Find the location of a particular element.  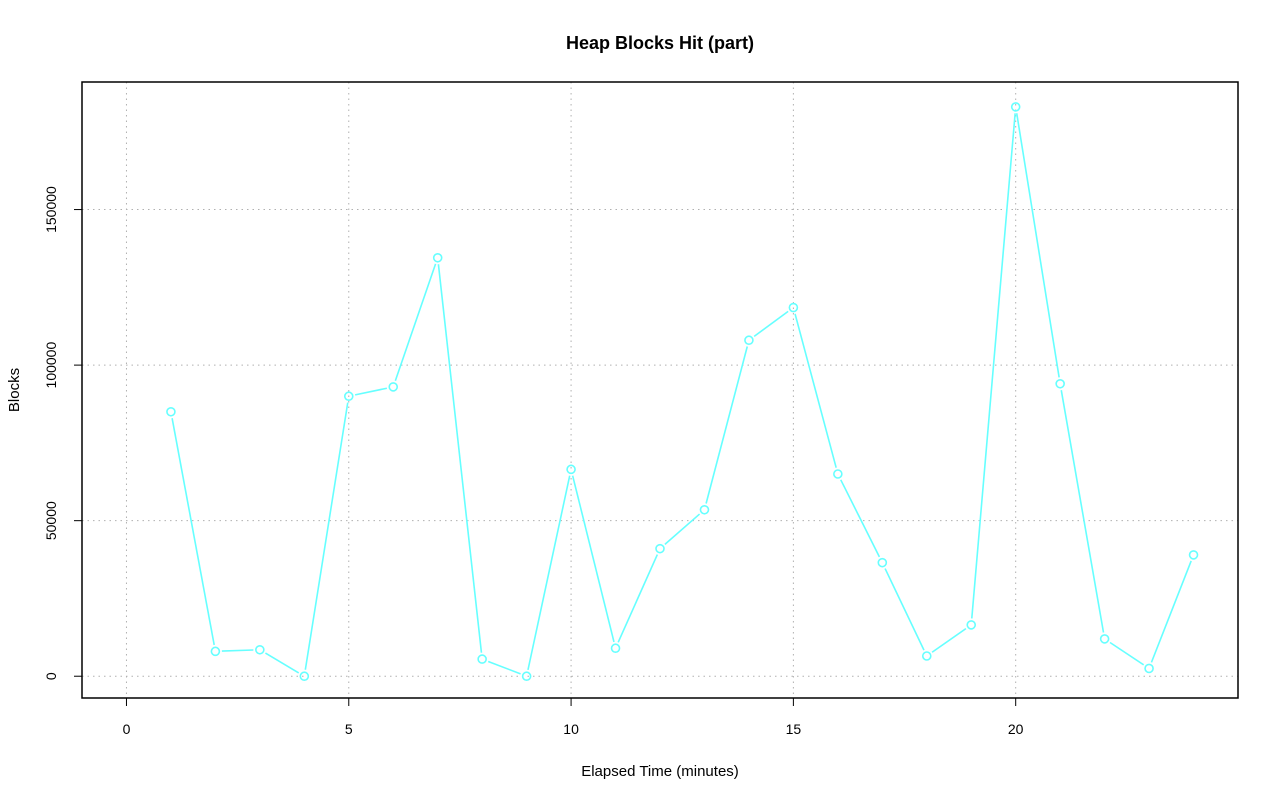

chart-title: Heap Blocks Hit (part) is located at coordinates (660, 43).